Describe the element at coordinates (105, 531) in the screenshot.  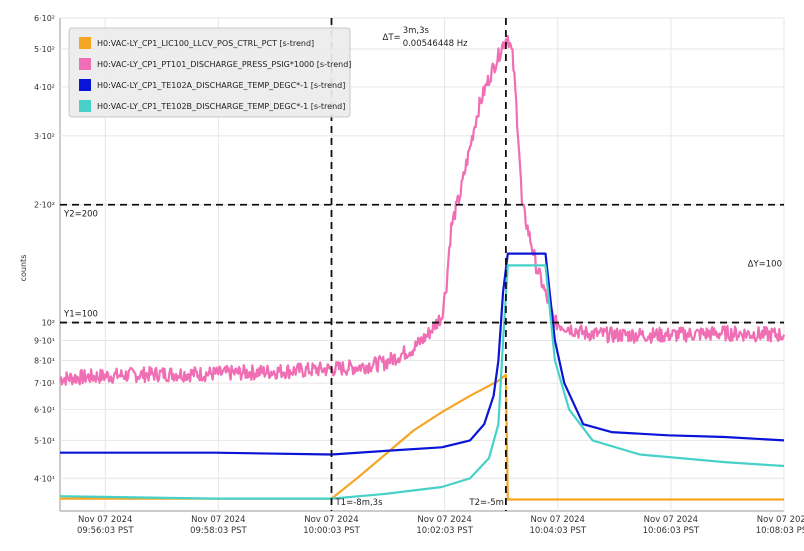
I see `x-tick-label: 09:56:03 PST` at that location.